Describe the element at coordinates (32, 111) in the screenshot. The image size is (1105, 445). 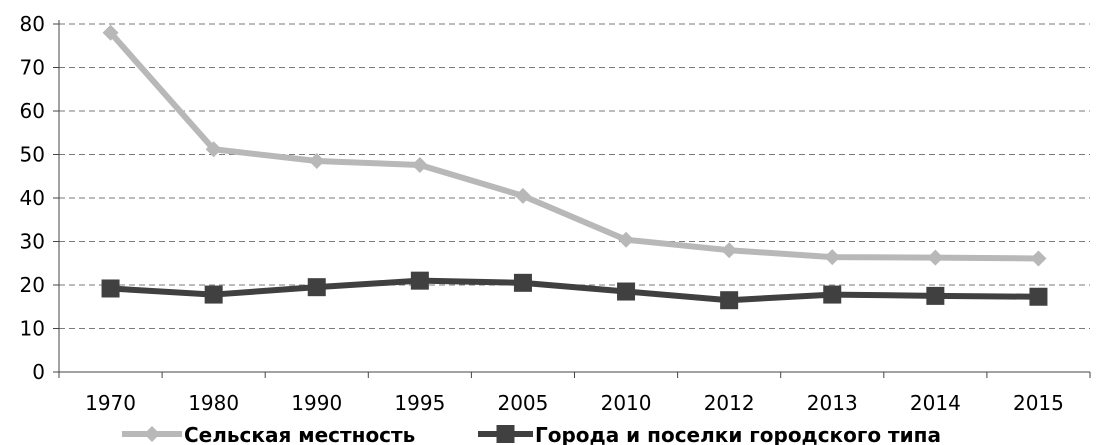
I see `y-tick-label-60: 60` at that location.